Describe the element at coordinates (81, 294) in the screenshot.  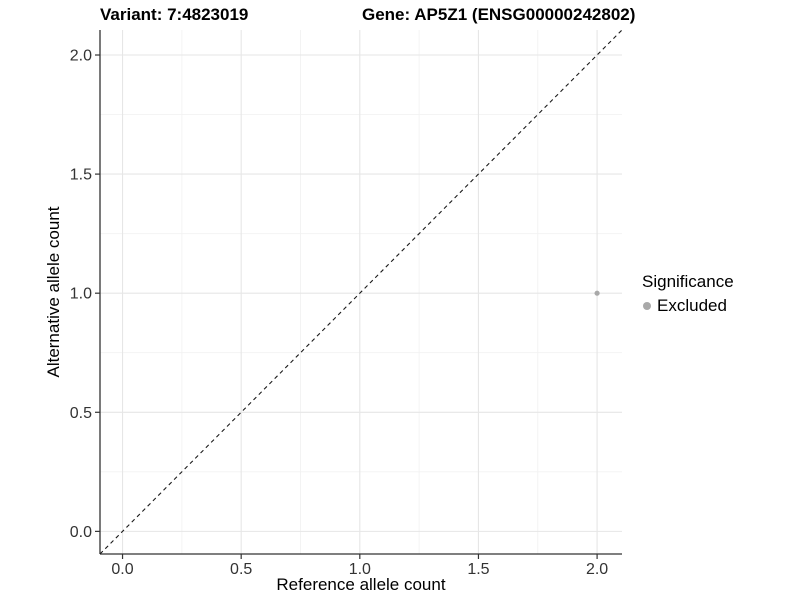
I see `y-tick-label: 1.0` at that location.